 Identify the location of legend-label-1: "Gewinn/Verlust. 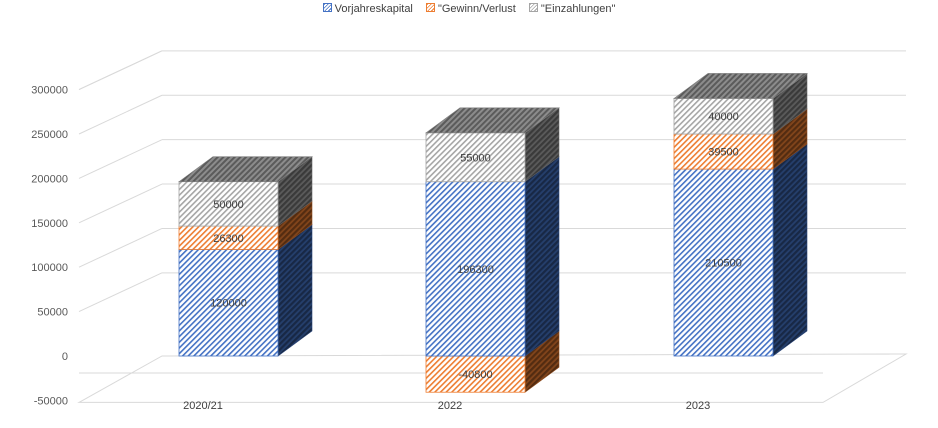
(476, 9).